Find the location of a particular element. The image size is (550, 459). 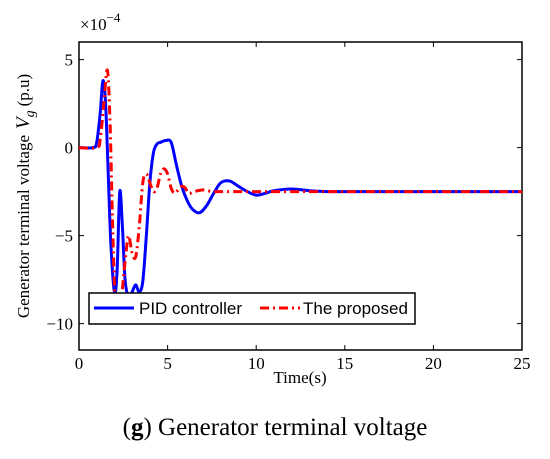

legend: PID controller The proposed is located at coordinates (252, 308).